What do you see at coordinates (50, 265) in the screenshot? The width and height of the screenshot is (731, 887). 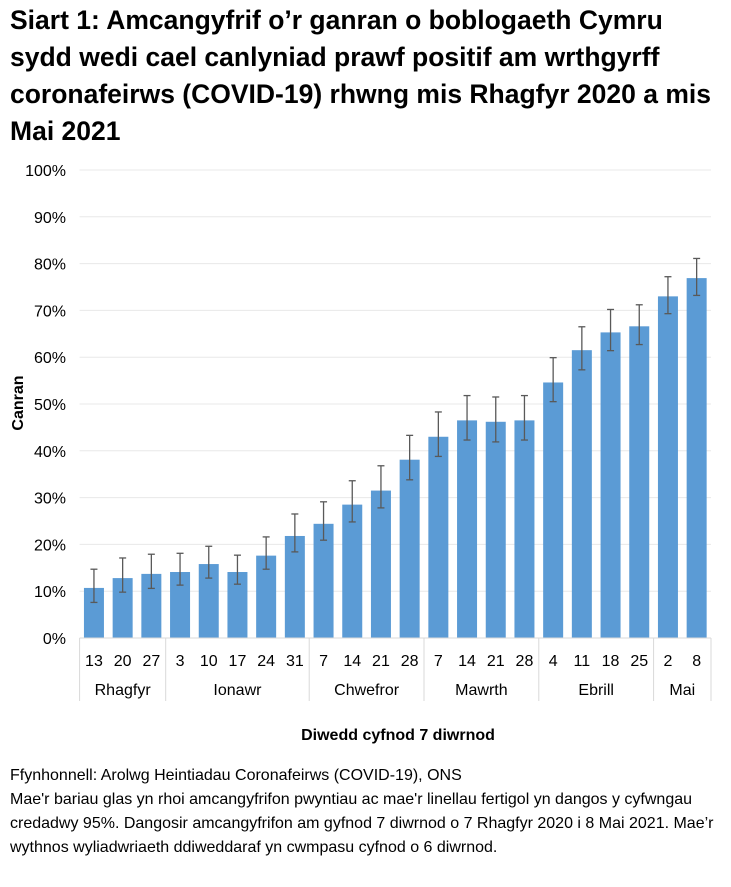 I see `y-tick-label: 80%` at bounding box center [50, 265].